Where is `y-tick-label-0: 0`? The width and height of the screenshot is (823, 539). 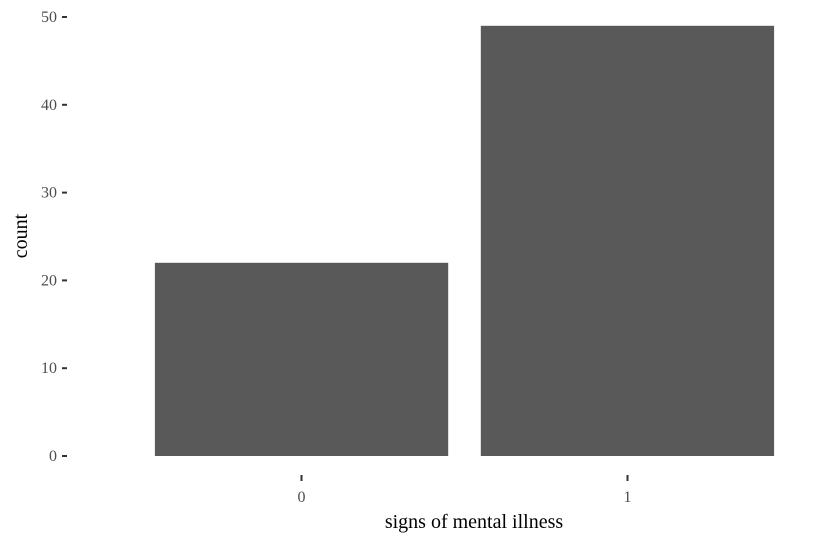 y-tick-label-0: 0 is located at coordinates (53, 456).